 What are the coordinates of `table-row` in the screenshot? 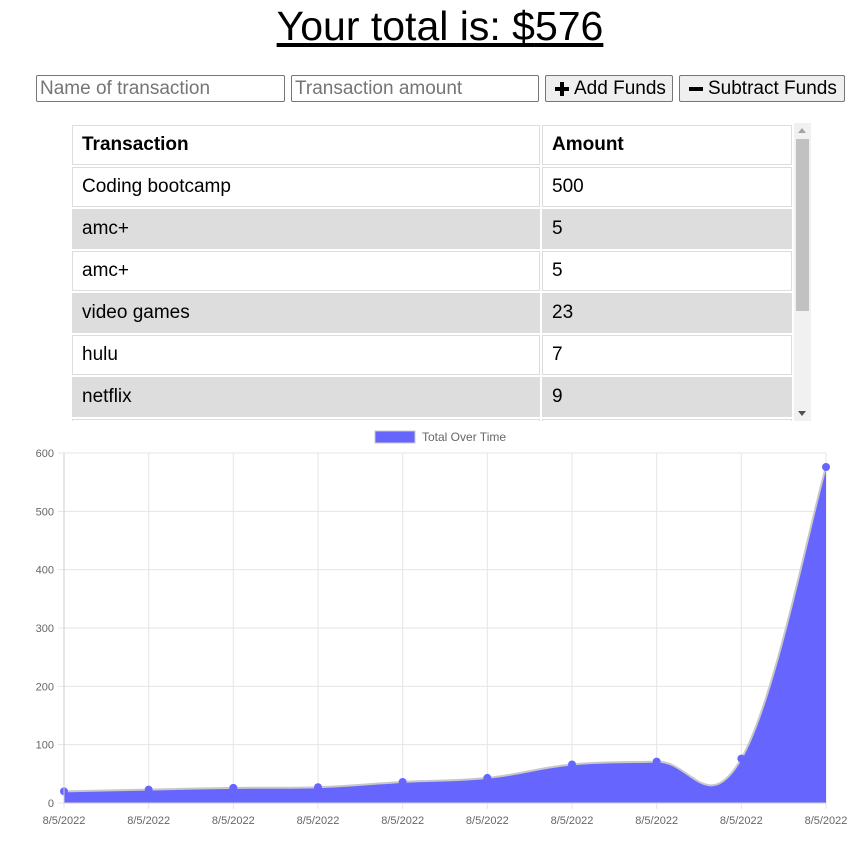 It's located at (432, 420).